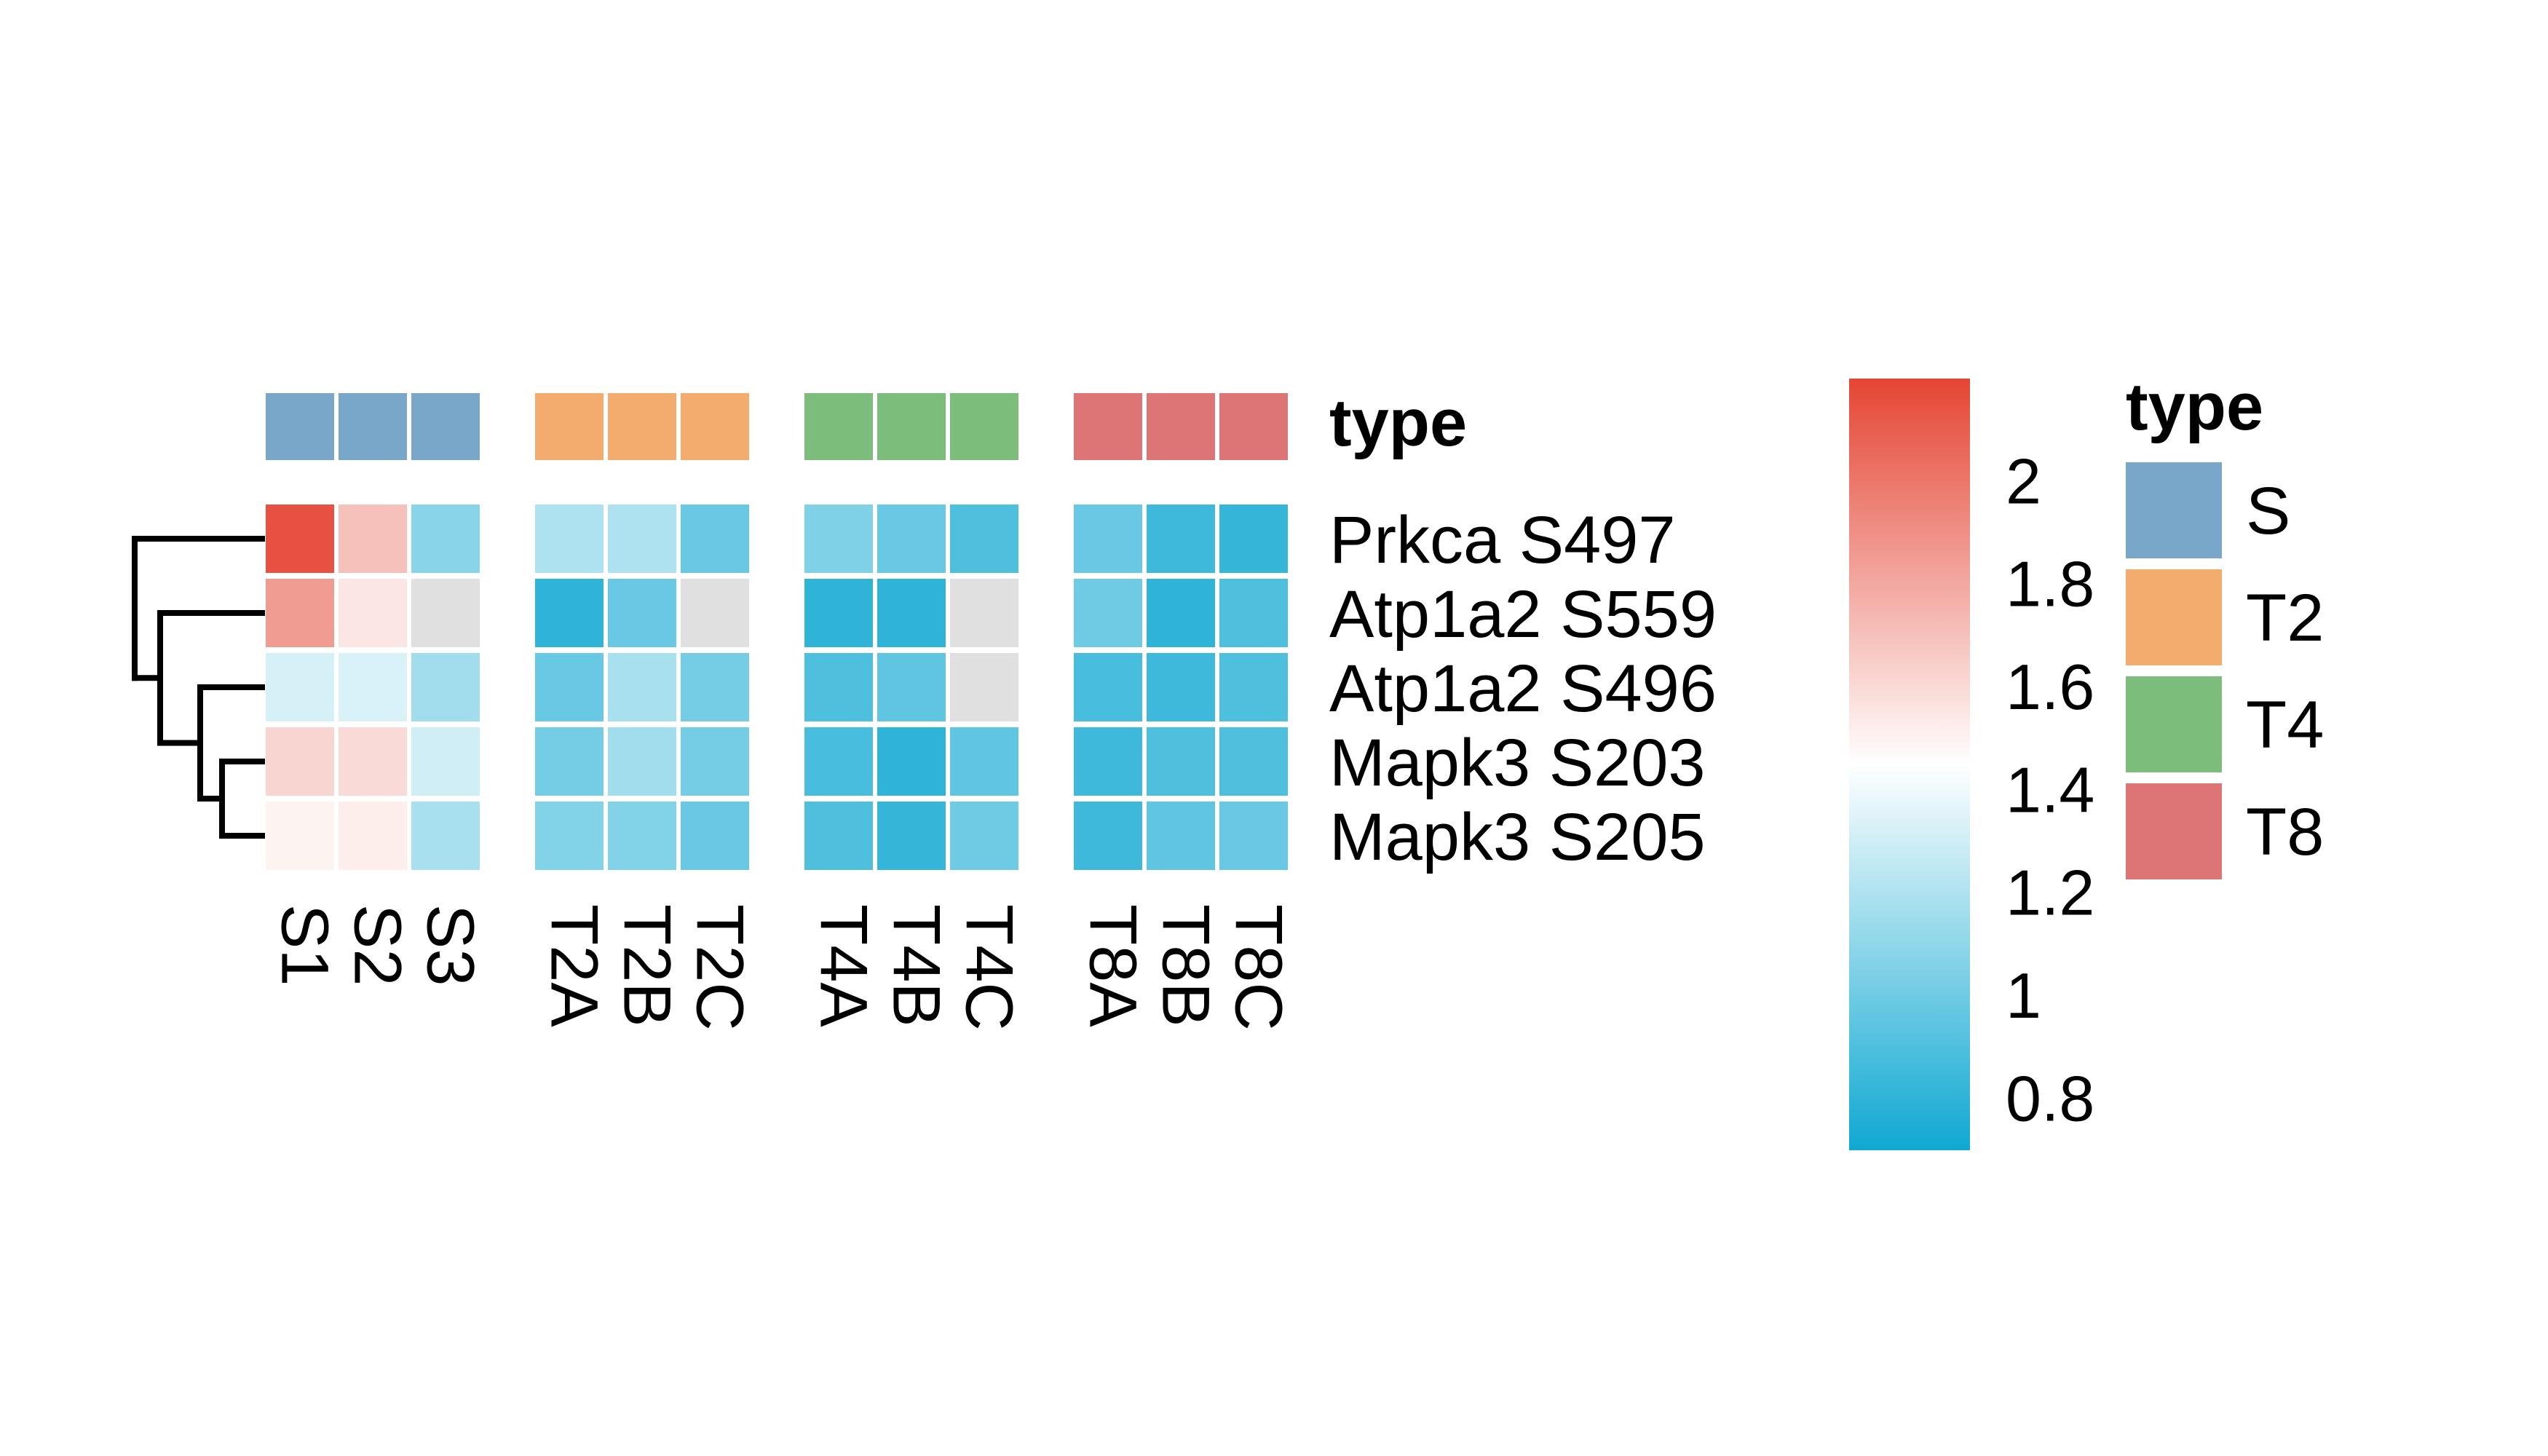 This screenshot has height=1456, width=2548. What do you see at coordinates (1523, 614) in the screenshot?
I see `row-label: Atp1a2 S559` at bounding box center [1523, 614].